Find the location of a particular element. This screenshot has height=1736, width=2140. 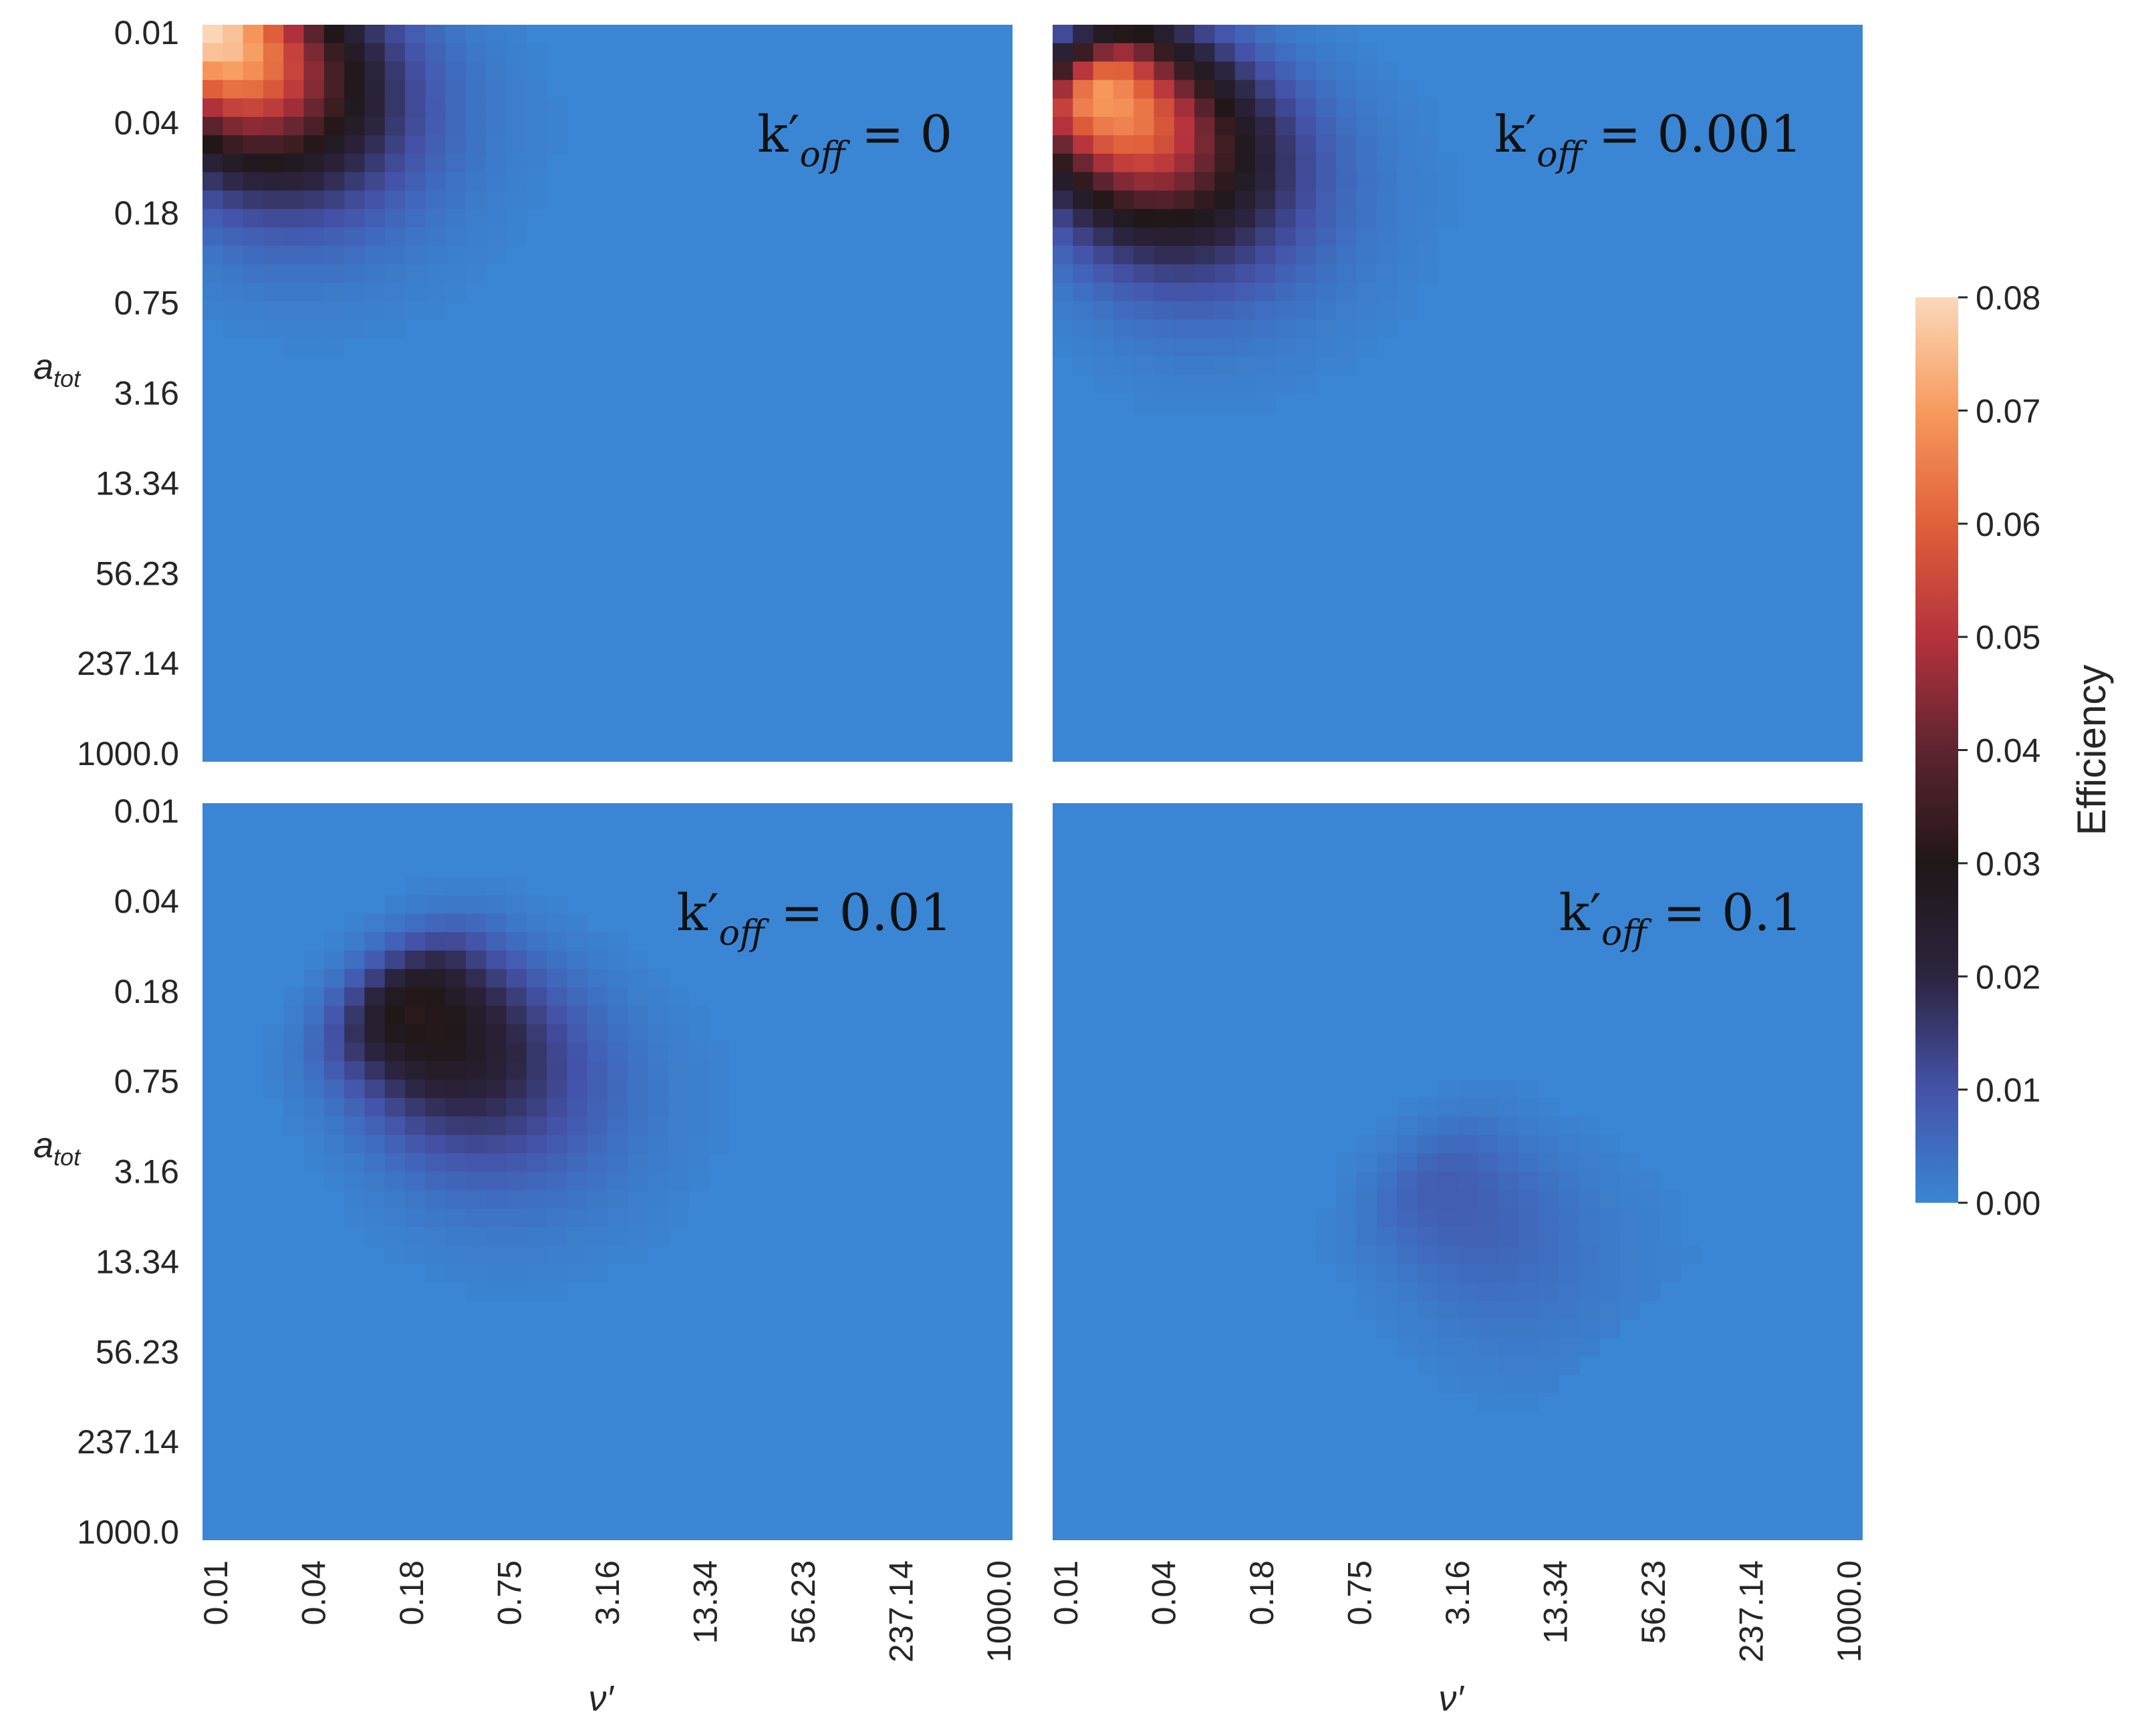

panel-label-rest: = 0.01 is located at coordinates (858, 912).